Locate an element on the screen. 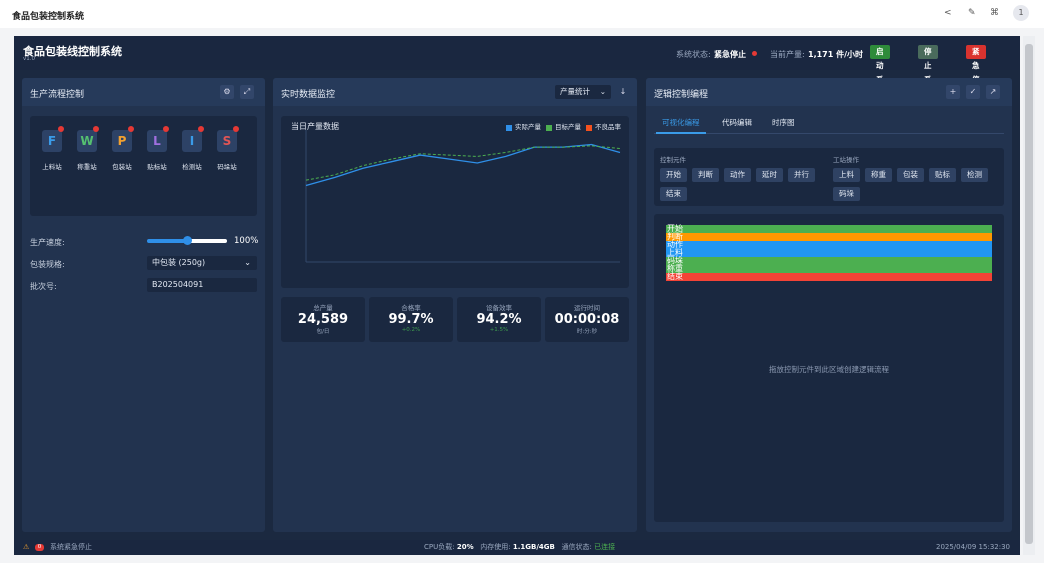  element-chip: 延时 is located at coordinates (769, 175).